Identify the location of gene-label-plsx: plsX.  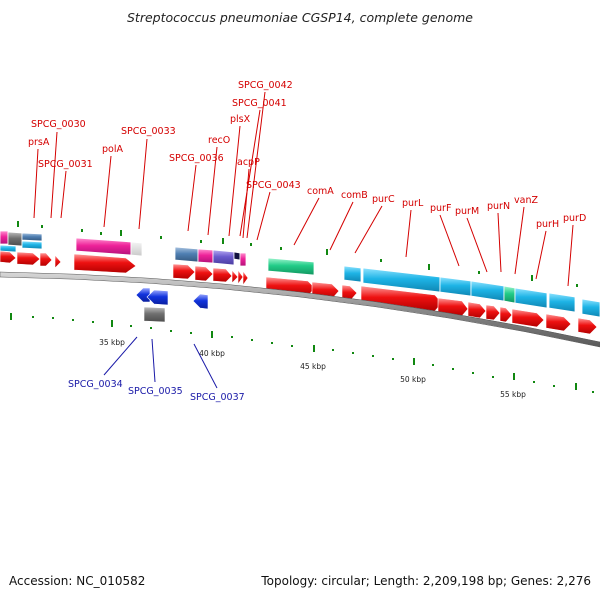
(240, 119).